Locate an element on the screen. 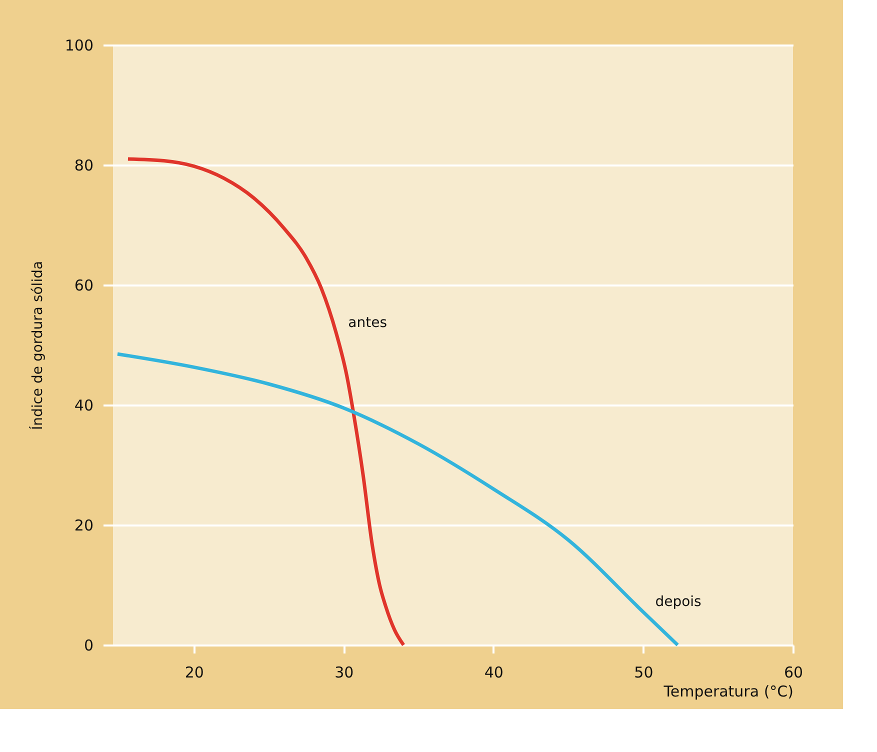 Image resolution: width=877 pixels, height=752 pixels. series-label: depois is located at coordinates (678, 602).